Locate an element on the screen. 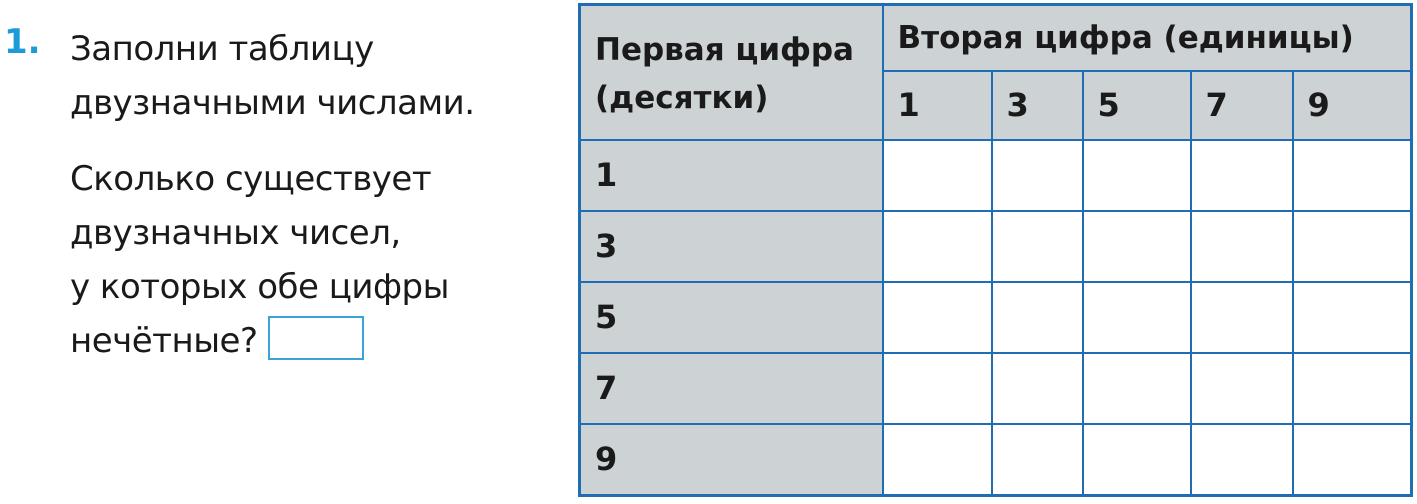  table-row: 7 is located at coordinates (995, 388).